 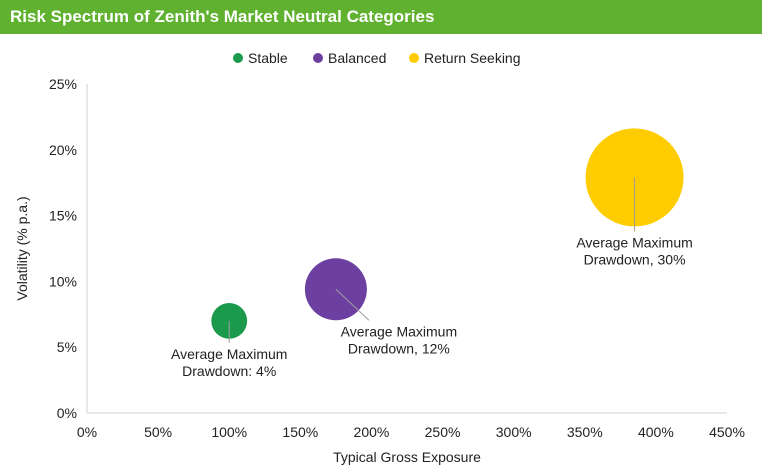 What do you see at coordinates (63, 84) in the screenshot?
I see `y-tick-label: 25%` at bounding box center [63, 84].